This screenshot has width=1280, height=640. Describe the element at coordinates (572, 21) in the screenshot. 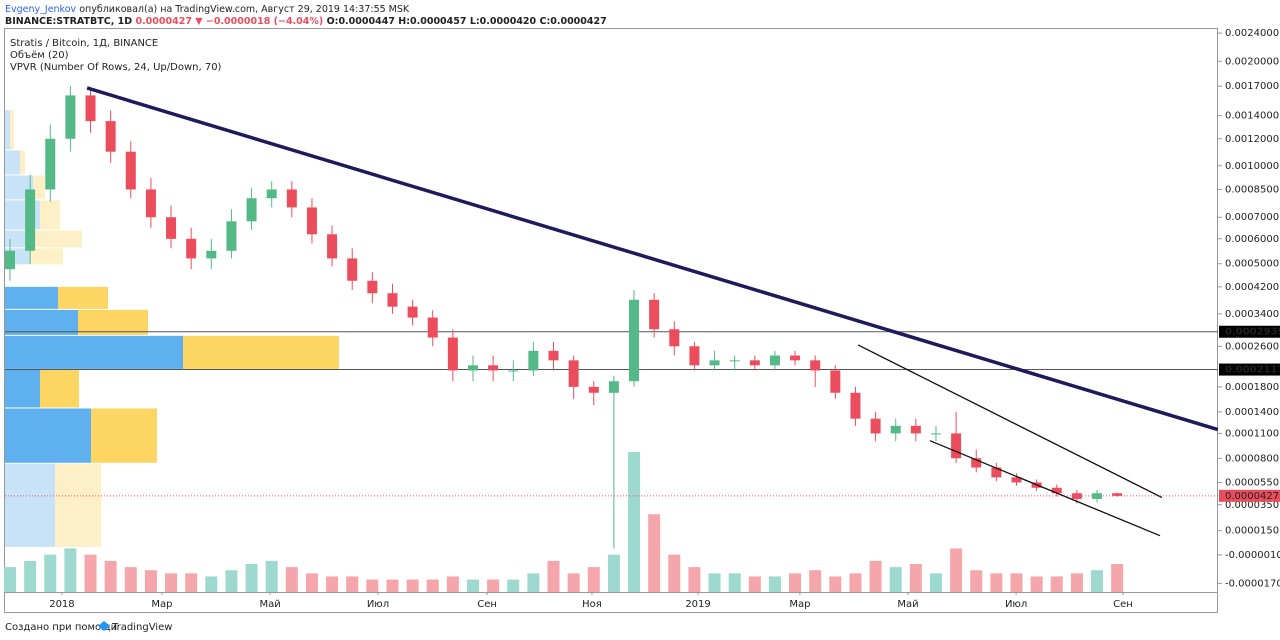

I see `ohlc: C:0.0000427` at that location.